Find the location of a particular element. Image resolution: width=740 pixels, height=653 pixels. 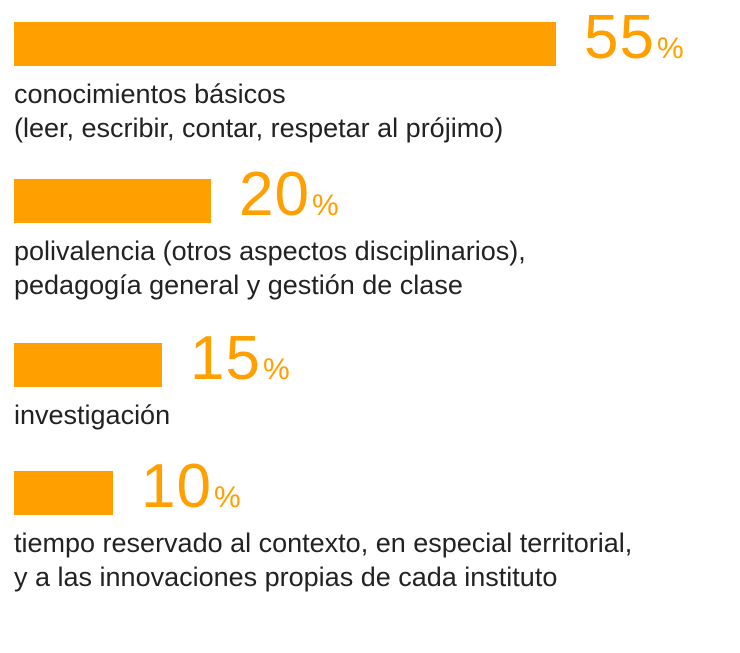

category-label-line: pedagogía general y gestión de clase is located at coordinates (238, 285).